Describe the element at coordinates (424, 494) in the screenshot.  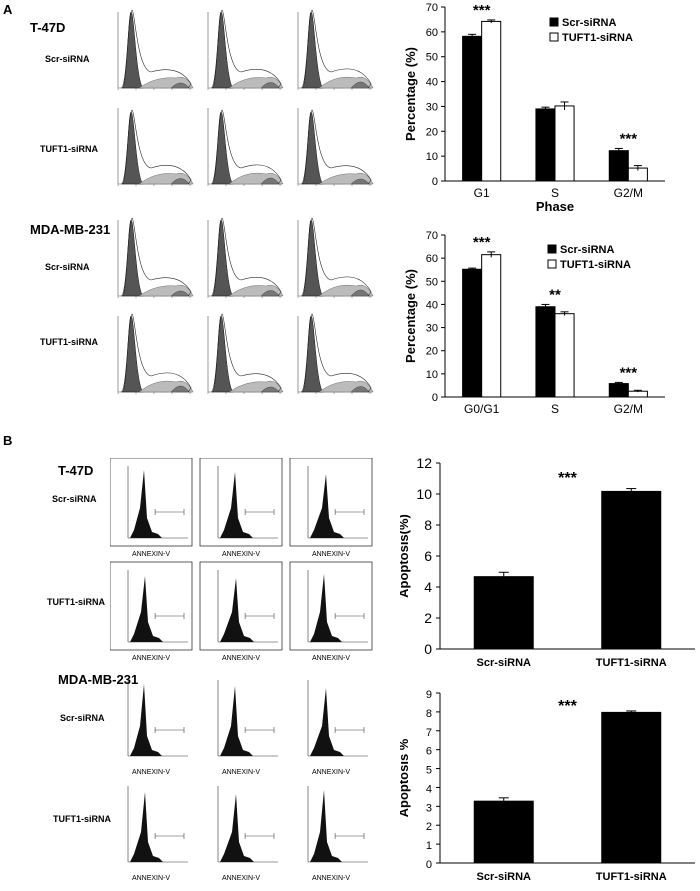
I see `y-tick-label: 10` at that location.